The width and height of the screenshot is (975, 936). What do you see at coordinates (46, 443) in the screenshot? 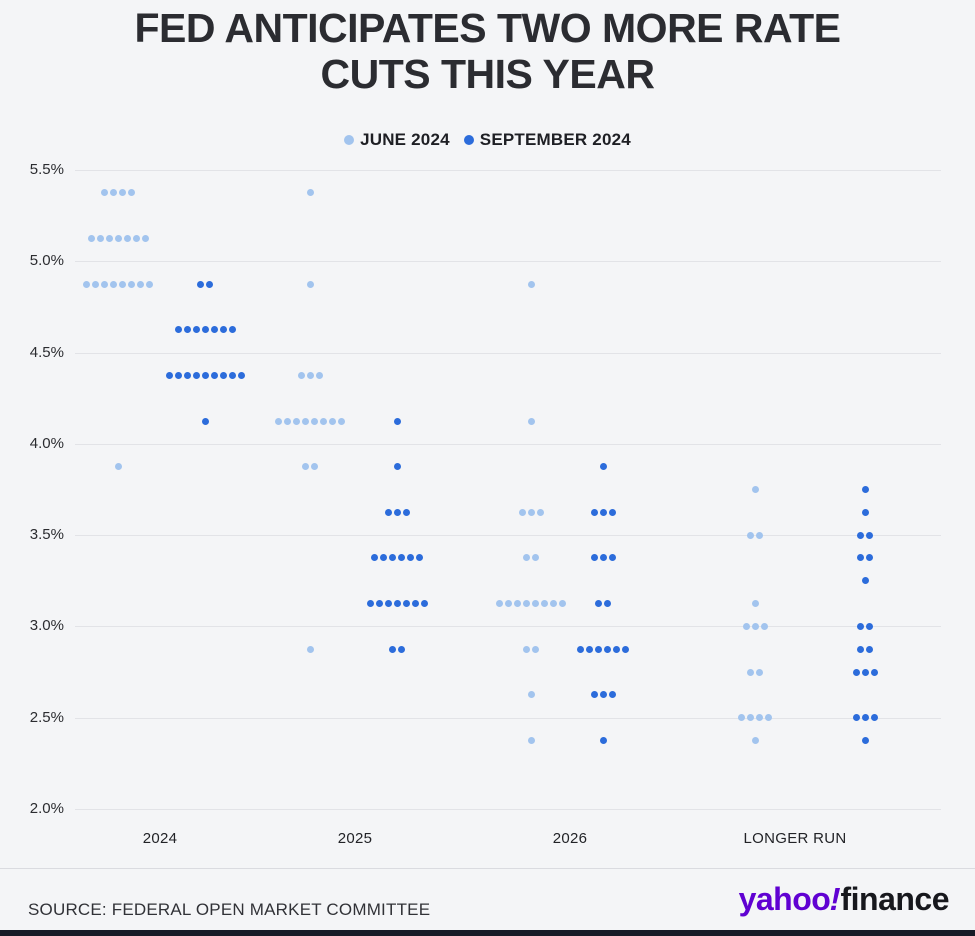
I see `y-axis-tick-label: 4.0%` at bounding box center [46, 443].